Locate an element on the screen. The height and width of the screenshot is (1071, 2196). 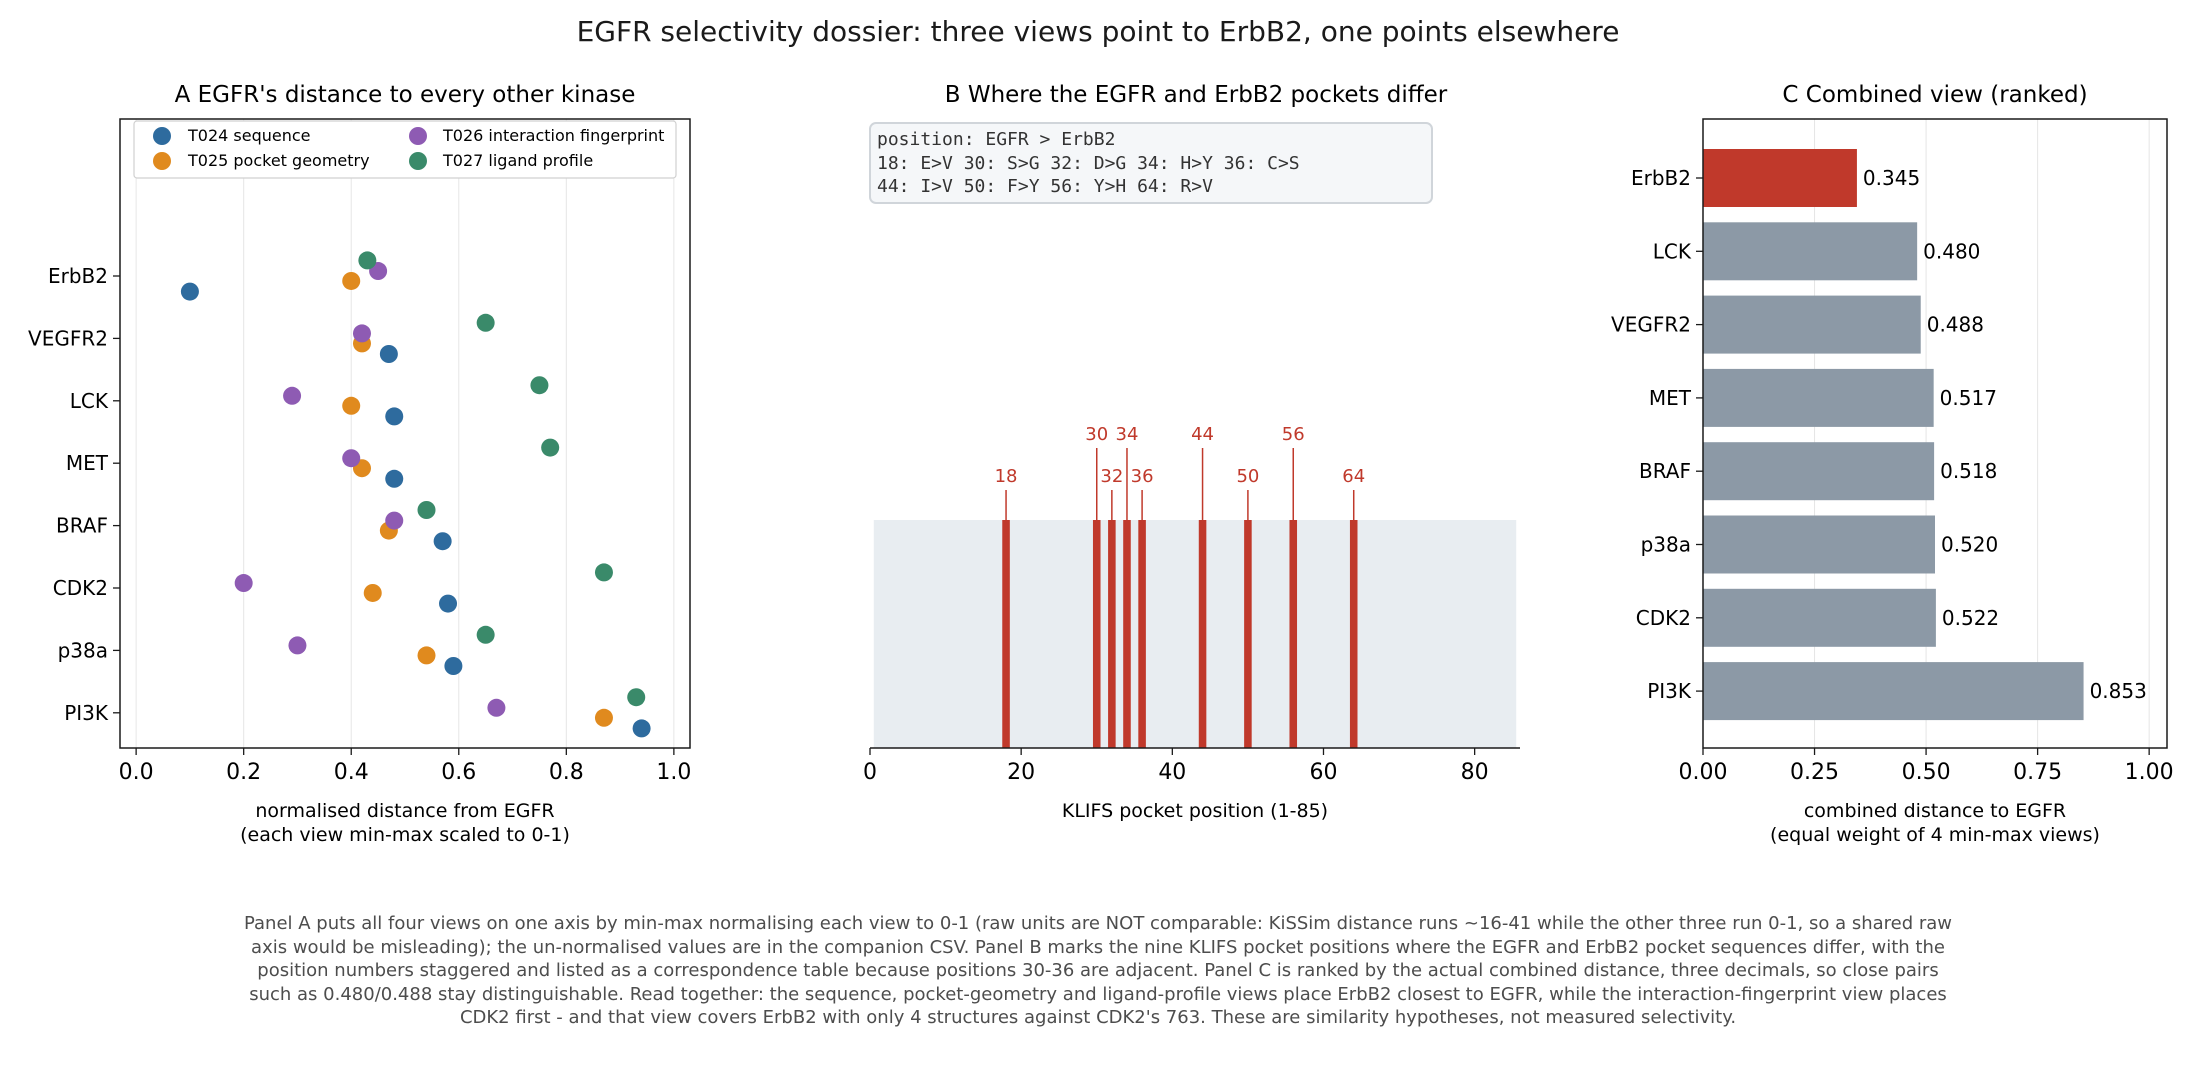
panel-a-y-ticks: ErbB2 VEGFR2 LCK MET BRAF CDK2 p38a PI3K is located at coordinates (74, 494).